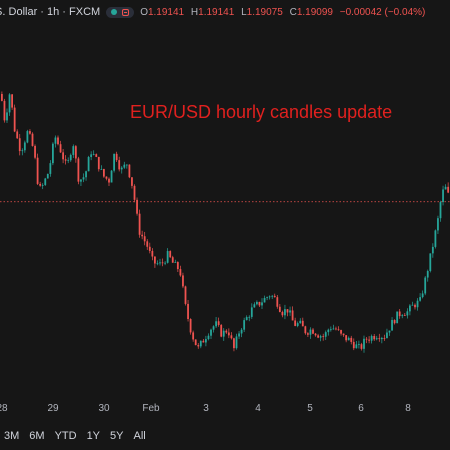 This screenshot has width=450, height=450. I want to click on range-button-3m: 3M, so click(12, 436).